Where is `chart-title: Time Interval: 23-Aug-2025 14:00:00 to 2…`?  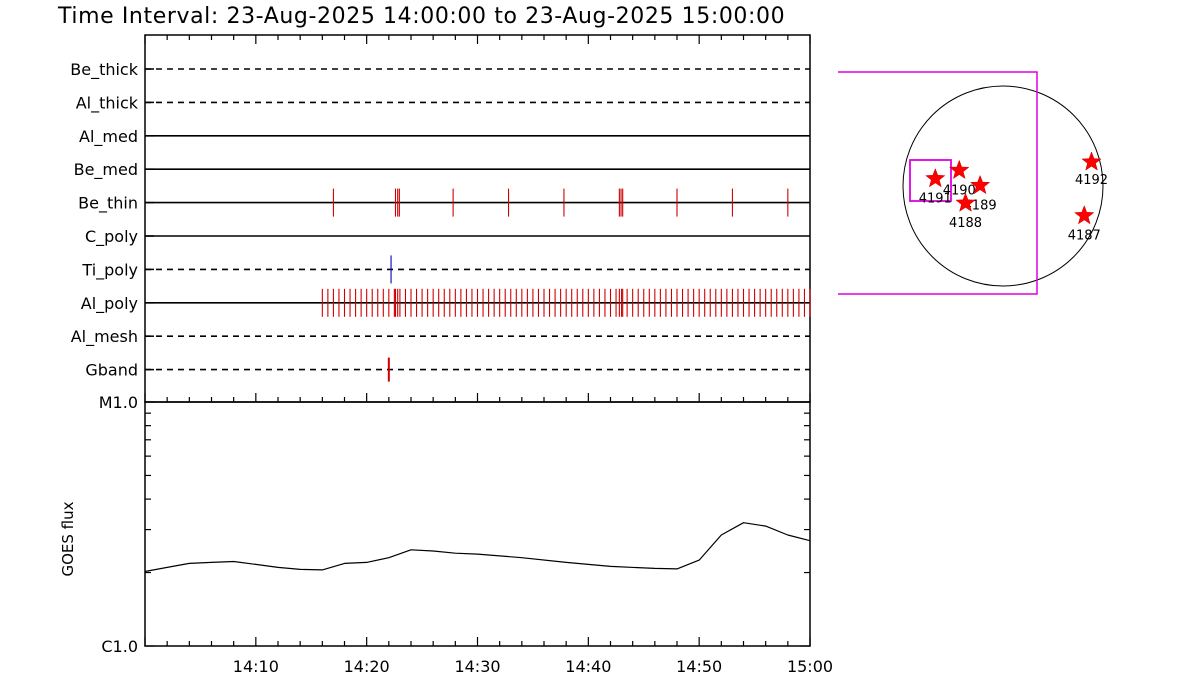
chart-title: Time Interval: 23-Aug-2025 14:00:00 to 2… is located at coordinates (421, 16).